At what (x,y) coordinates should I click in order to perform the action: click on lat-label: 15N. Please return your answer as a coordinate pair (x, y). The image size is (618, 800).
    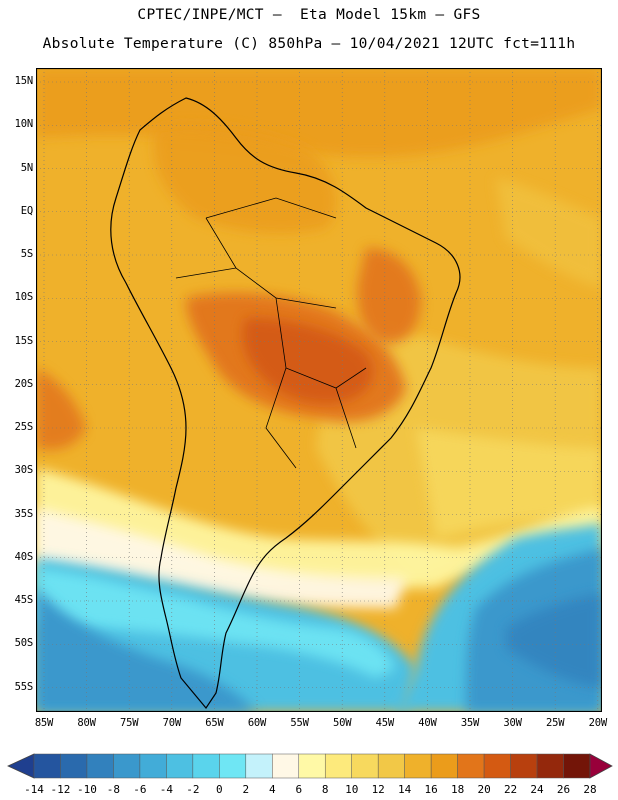
    Looking at the image, I should click on (24, 81).